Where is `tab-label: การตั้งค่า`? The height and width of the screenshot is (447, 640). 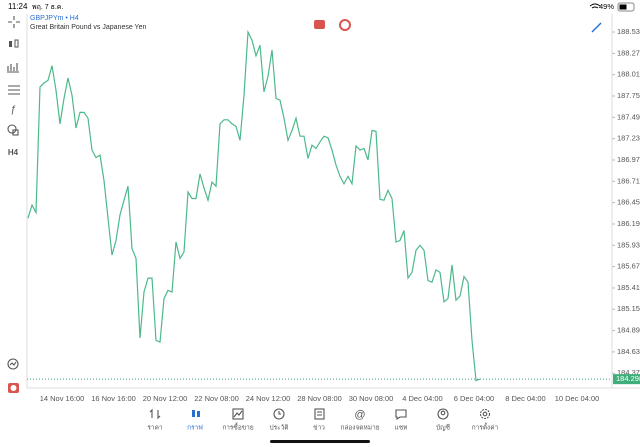
tab-label: การตั้งค่า is located at coordinates (485, 427).